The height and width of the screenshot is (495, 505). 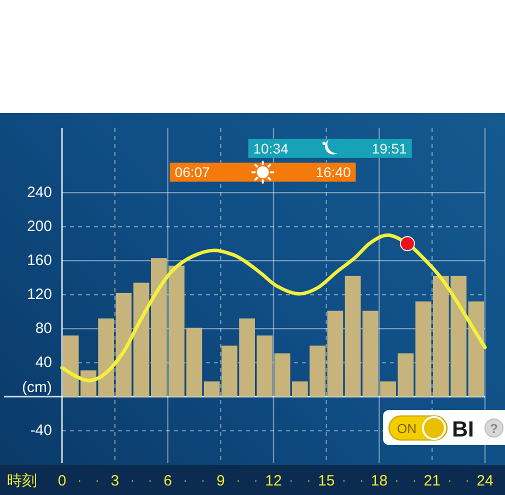 What do you see at coordinates (485, 481) in the screenshot?
I see `x-tick-label: 24` at bounding box center [485, 481].